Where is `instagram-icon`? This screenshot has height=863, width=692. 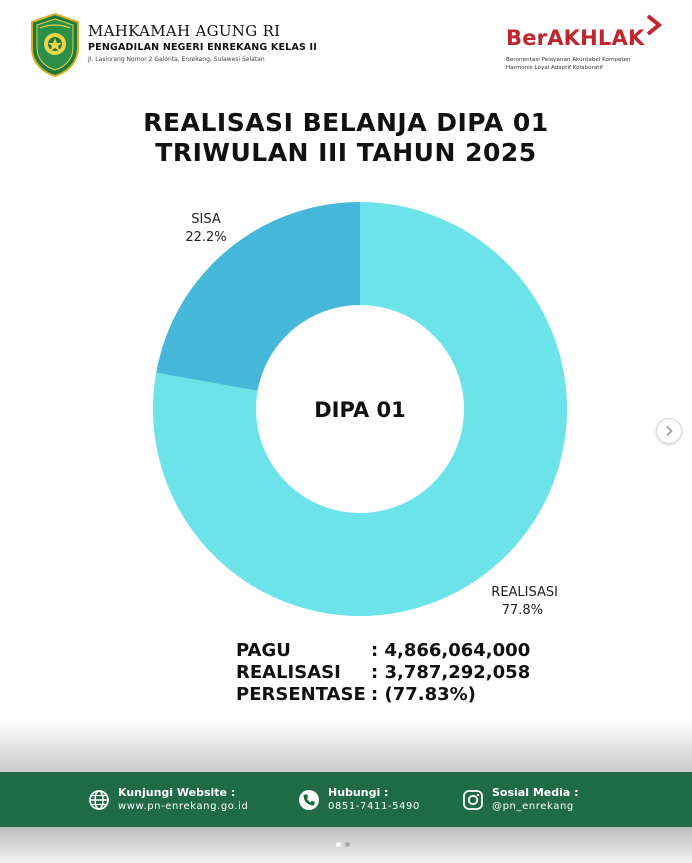
instagram-icon is located at coordinates (473, 799).